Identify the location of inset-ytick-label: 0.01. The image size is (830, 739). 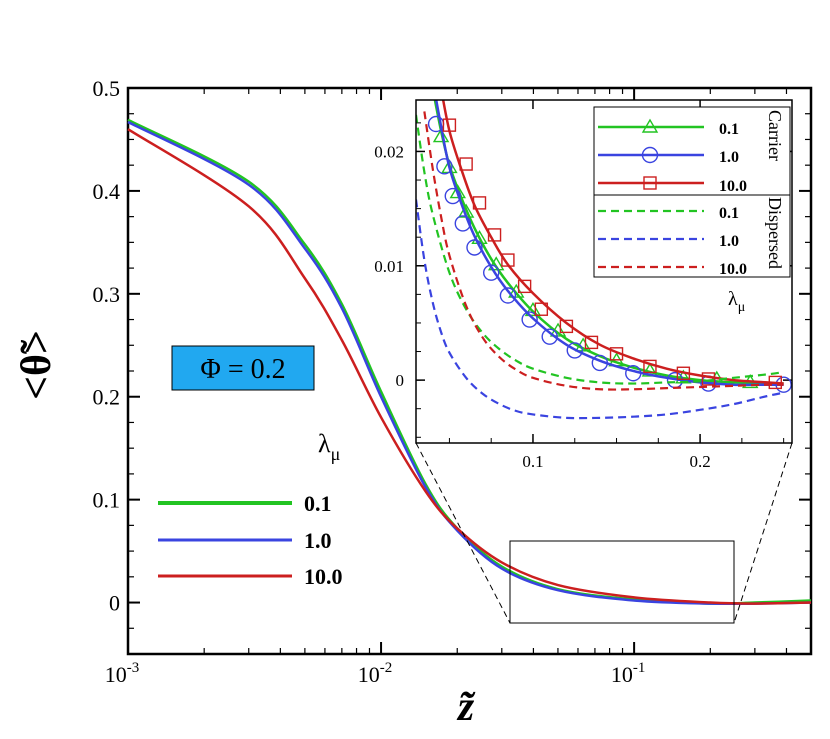
(389, 266).